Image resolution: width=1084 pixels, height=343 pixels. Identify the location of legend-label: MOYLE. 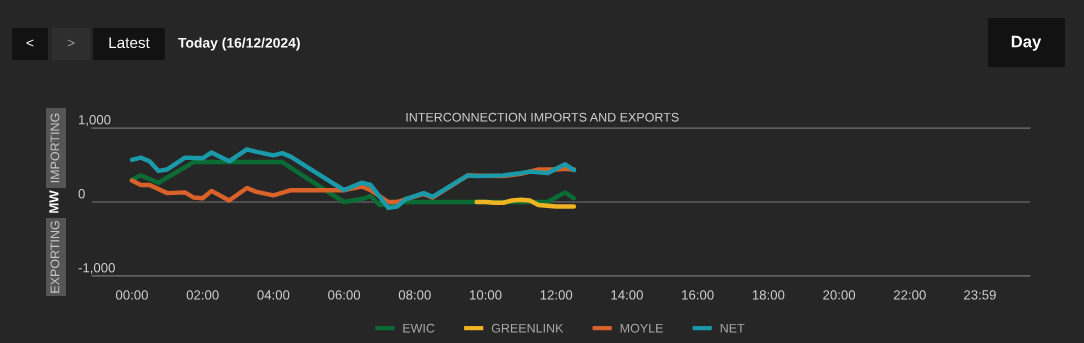
(641, 328).